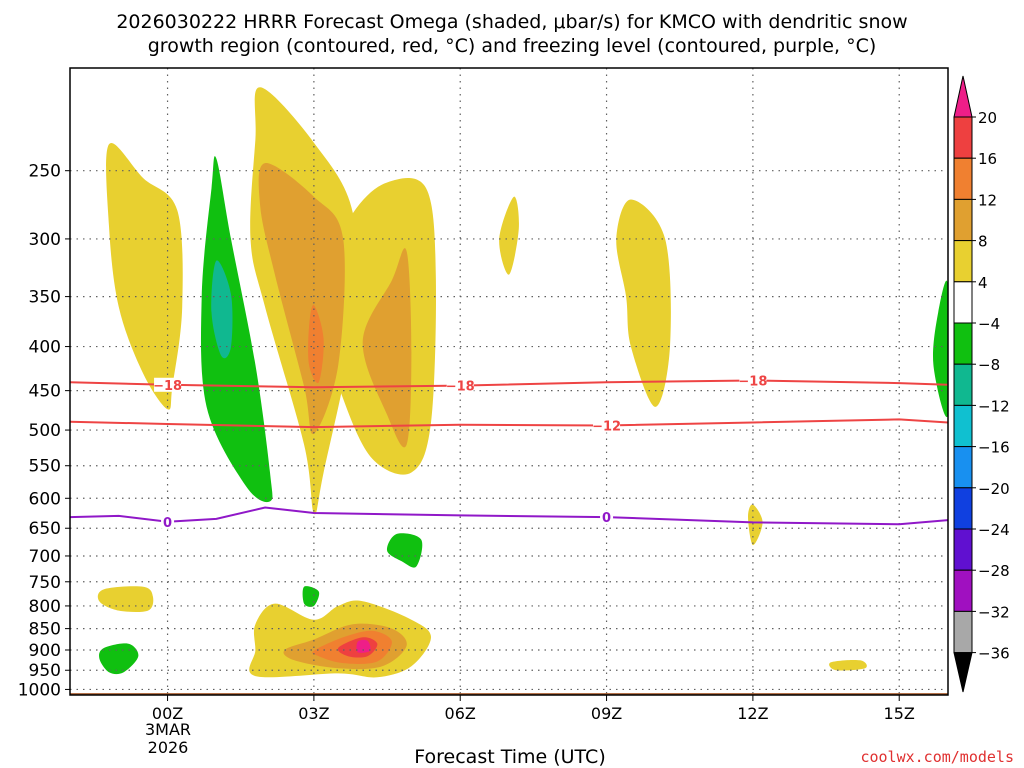 The height and width of the screenshot is (768, 1024). I want to click on colorbar-label-13: −36, so click(994, 654).